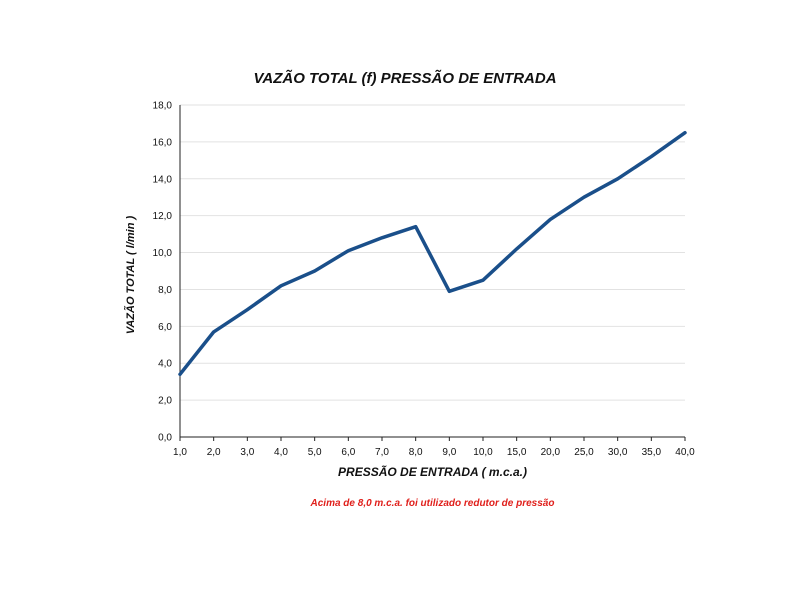 Image resolution: width=810 pixels, height=590 pixels. What do you see at coordinates (551, 452) in the screenshot?
I see `x-tick-label: 20,0` at bounding box center [551, 452].